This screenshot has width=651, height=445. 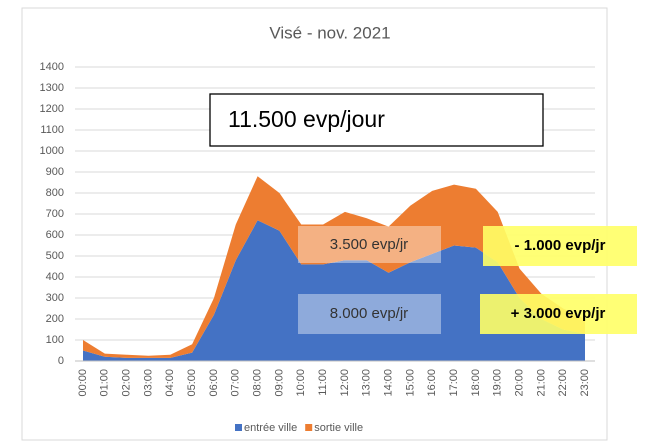 I want to click on annotation: 3.500 evp/jr, so click(x=369, y=244).